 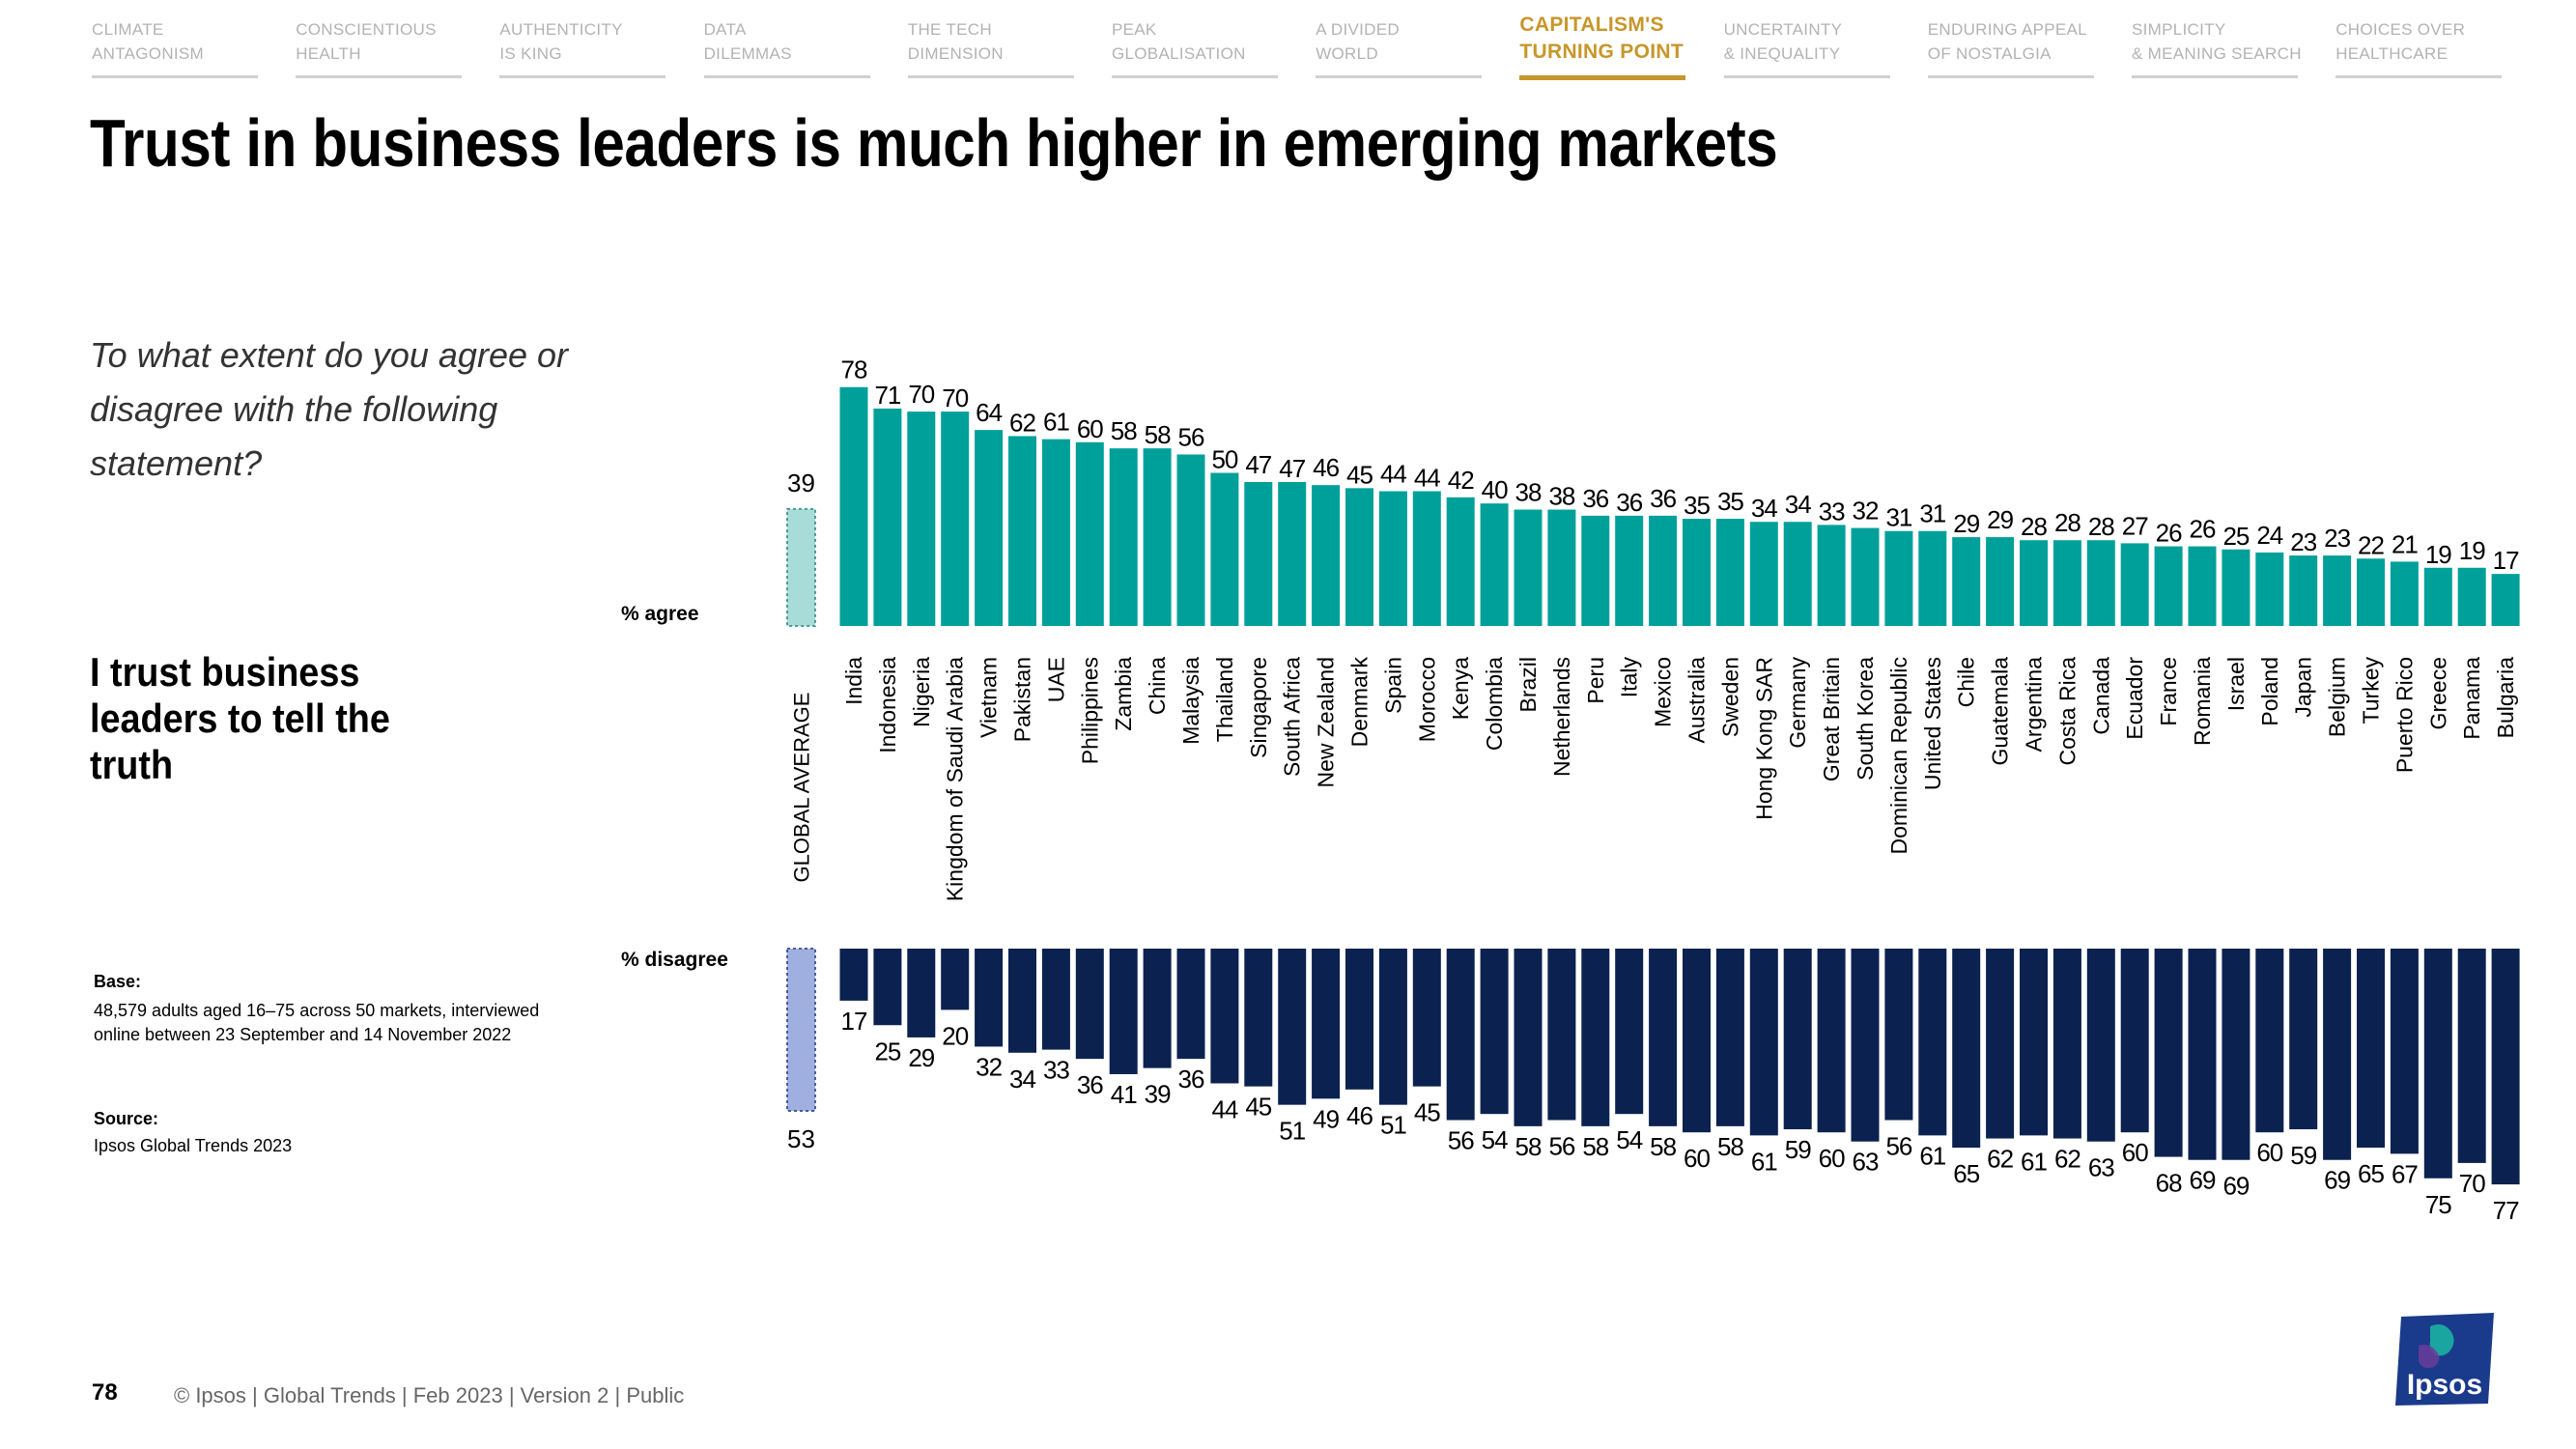 I want to click on nav-tab: CAPITALISM'S TURNING POINT, so click(x=1602, y=45).